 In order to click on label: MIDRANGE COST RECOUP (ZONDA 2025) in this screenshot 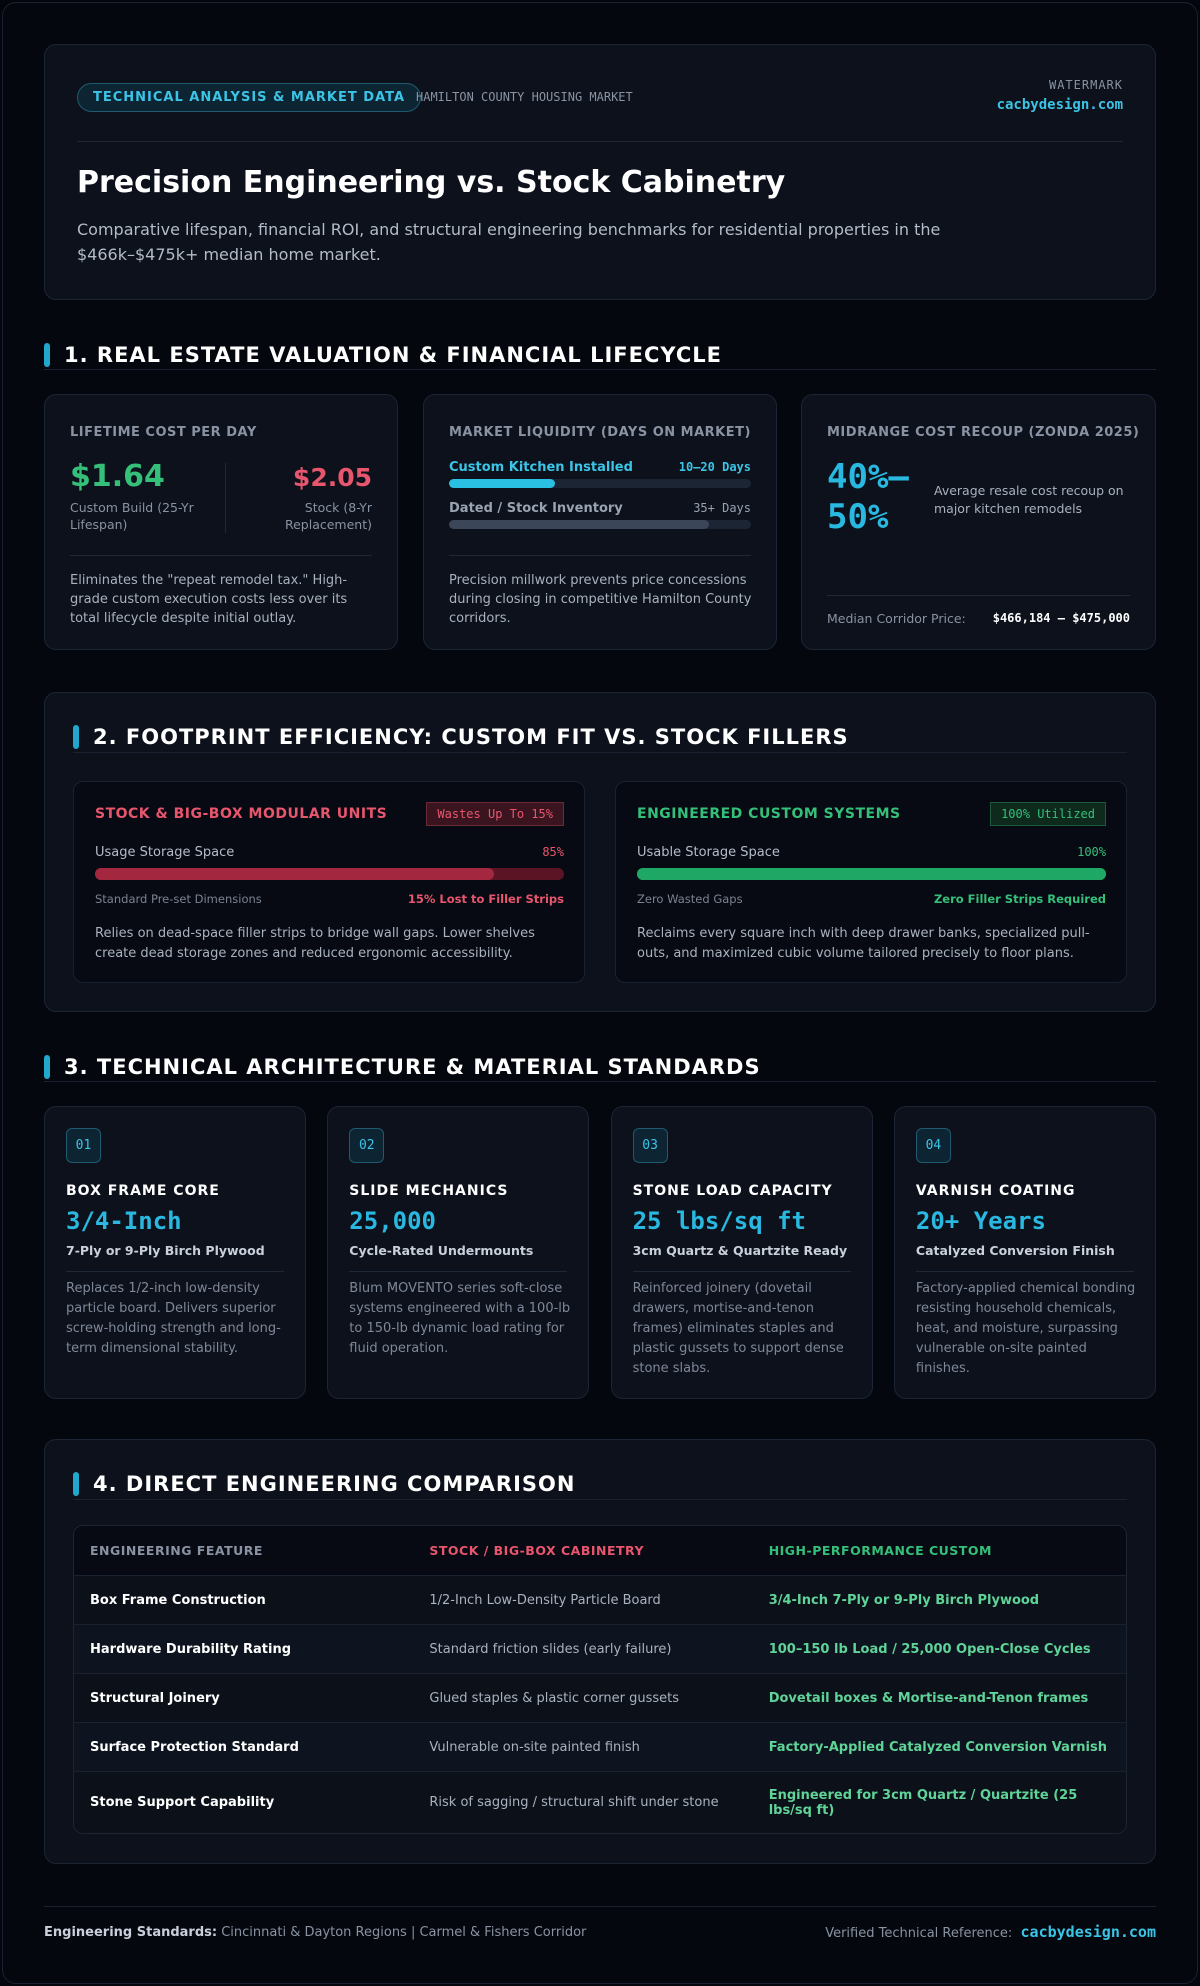, I will do `click(983, 432)`.